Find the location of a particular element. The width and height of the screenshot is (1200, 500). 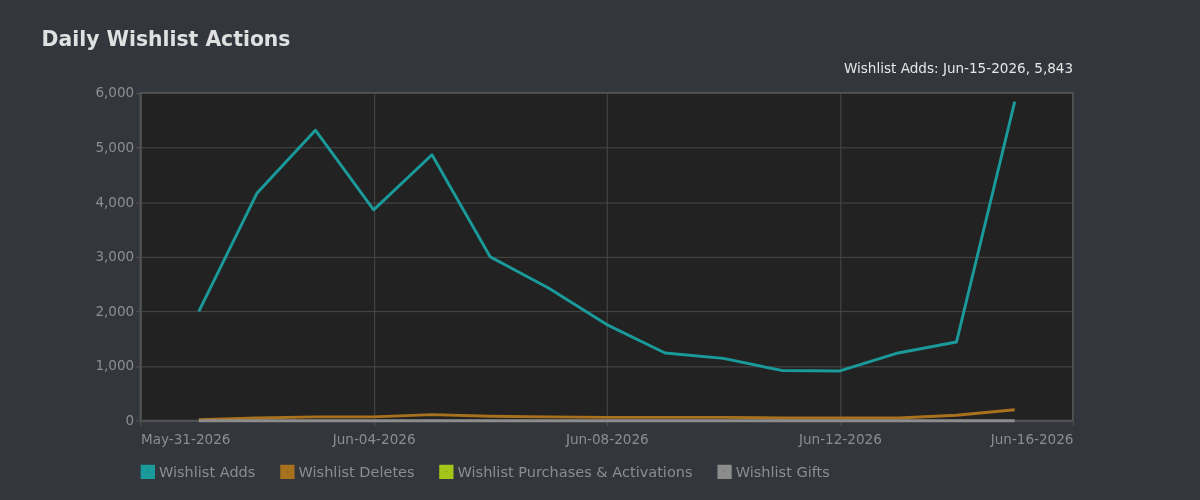

line-series is located at coordinates (607, 415).